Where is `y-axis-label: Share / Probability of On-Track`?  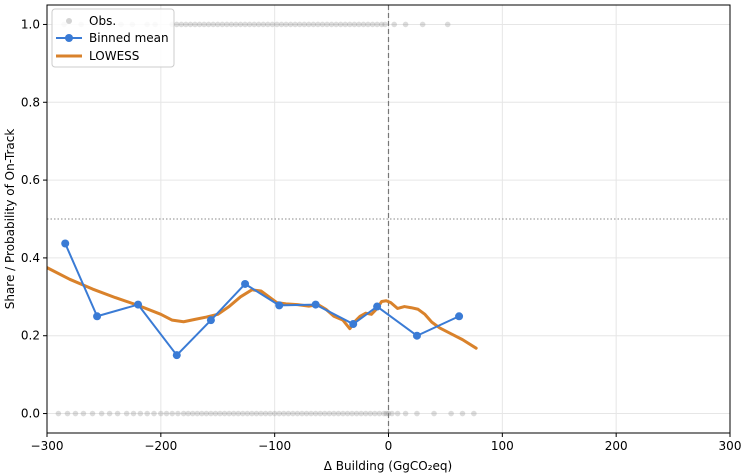
y-axis-label: Share / Probability of On-Track is located at coordinates (10, 219).